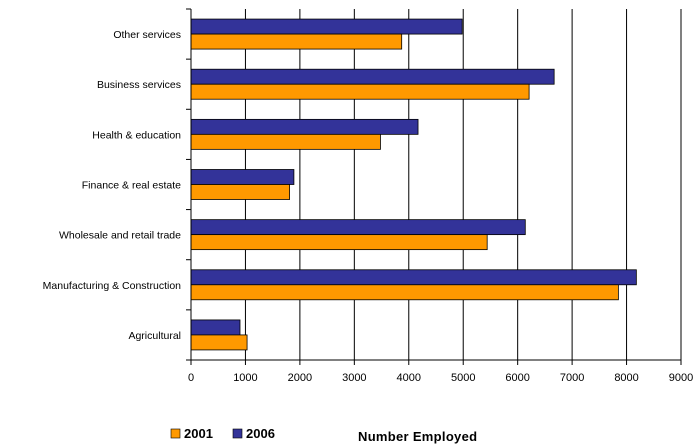 This screenshot has width=696, height=446. I want to click on x-tick-label-8000: 8000, so click(626, 378).